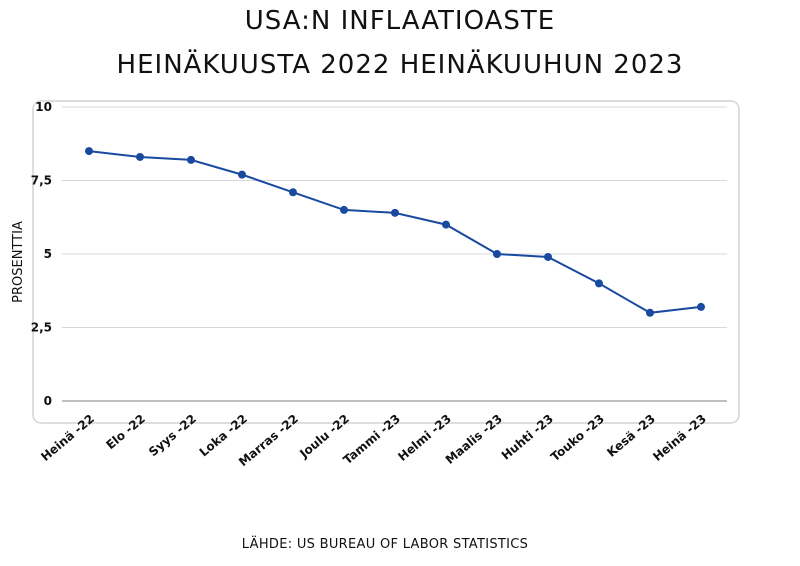 The image size is (800, 566). Describe the element at coordinates (385, 544) in the screenshot. I see `source-note: LÄHDE: US BUREAU OF LABOR STATISTICS` at that location.